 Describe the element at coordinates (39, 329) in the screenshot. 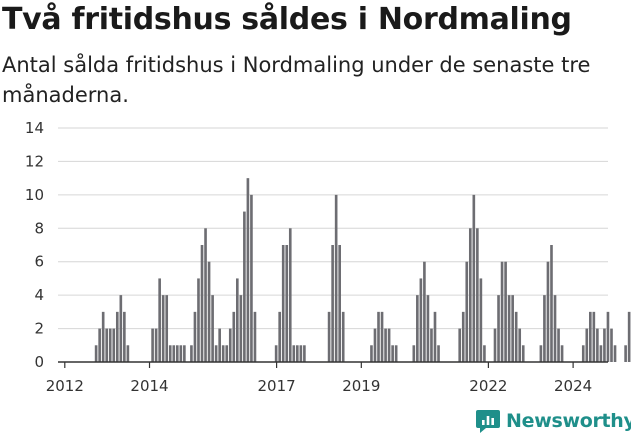

I see `y-tick-label: 2` at that location.